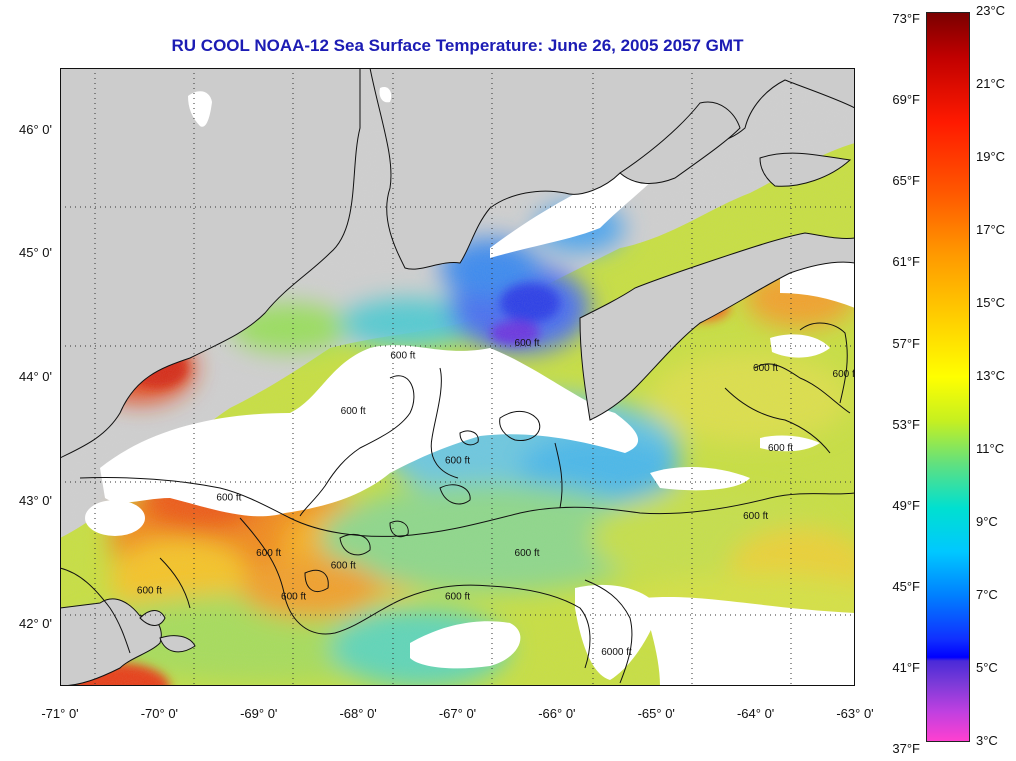 Image resolution: width=1016 pixels, height=761 pixels. Describe the element at coordinates (755, 713) in the screenshot. I see `longitude-label: -64° 0'` at that location.